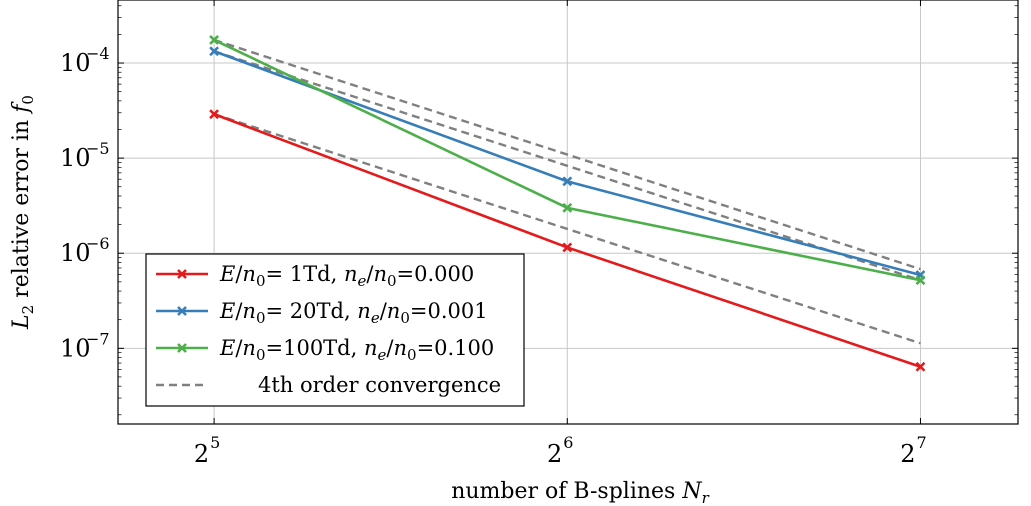 The image size is (1031, 506). I want to click on legend-entry-3: E/n0=100Td, ne/n0=0.100, so click(325, 350).